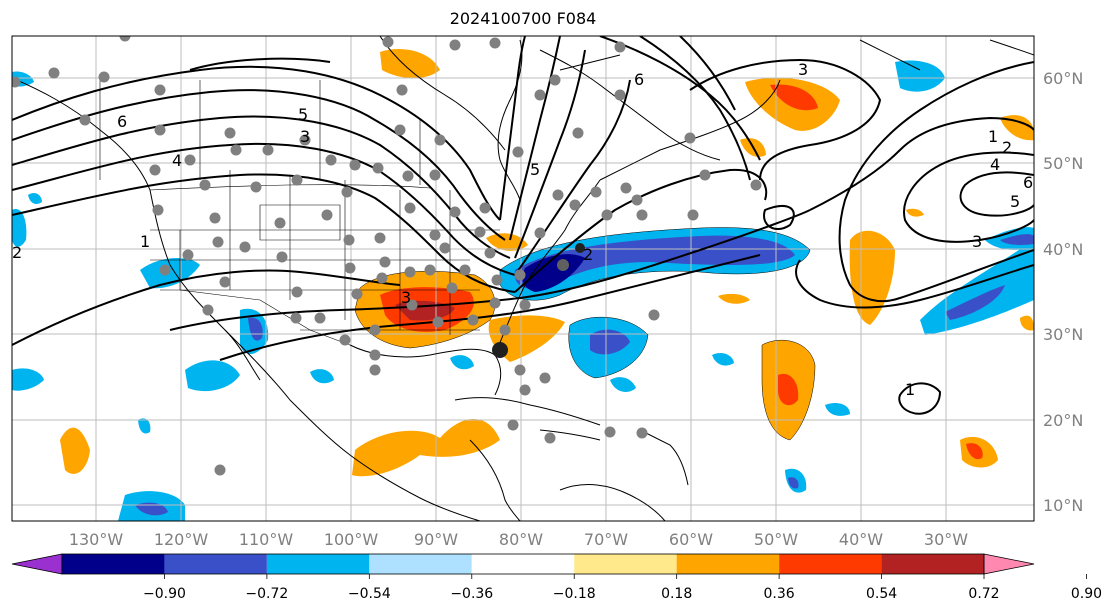  What do you see at coordinates (410, 64) in the screenshot?
I see `anomaly-positive-hudson` at bounding box center [410, 64].